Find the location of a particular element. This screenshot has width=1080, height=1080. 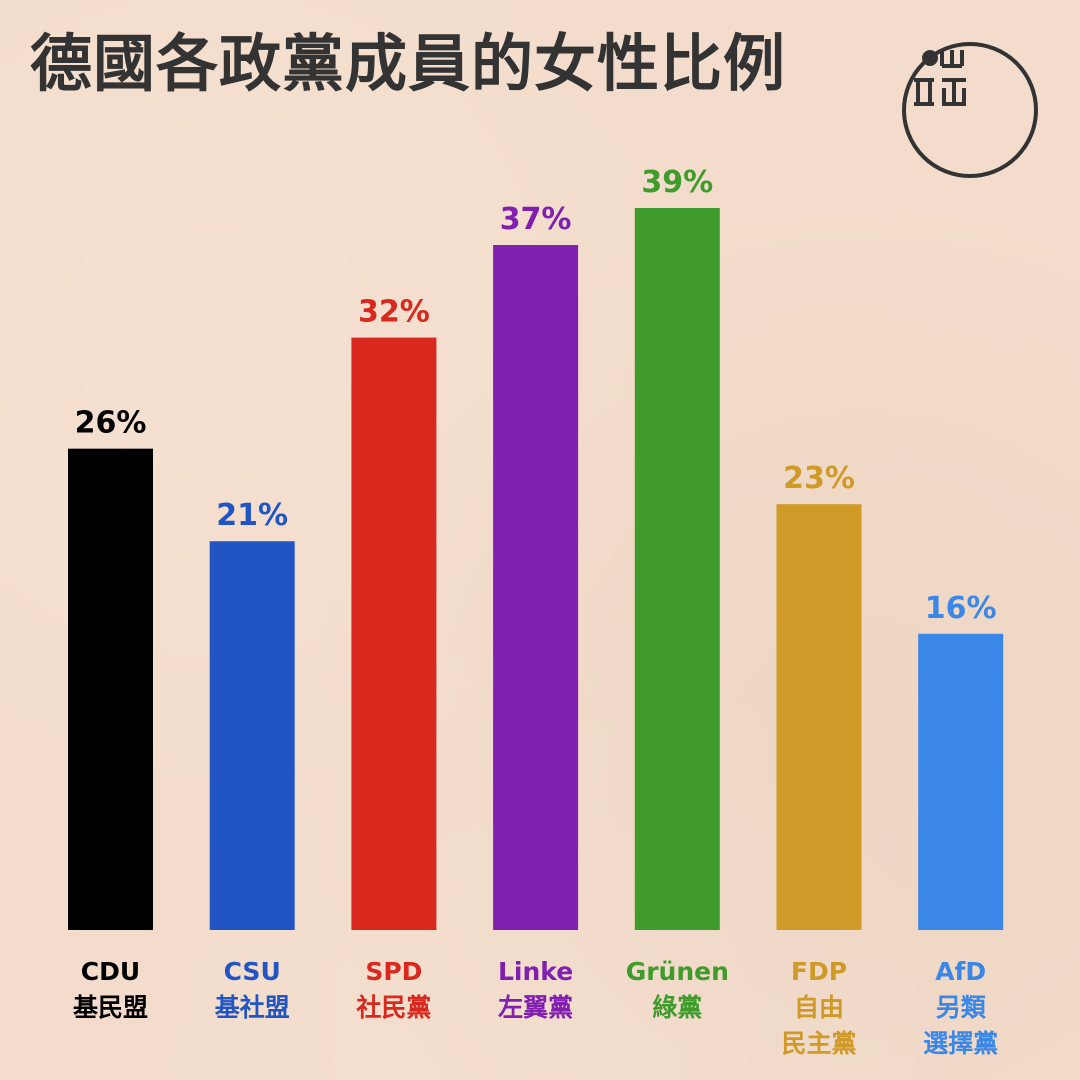

category-label: SPD is located at coordinates (393, 971).